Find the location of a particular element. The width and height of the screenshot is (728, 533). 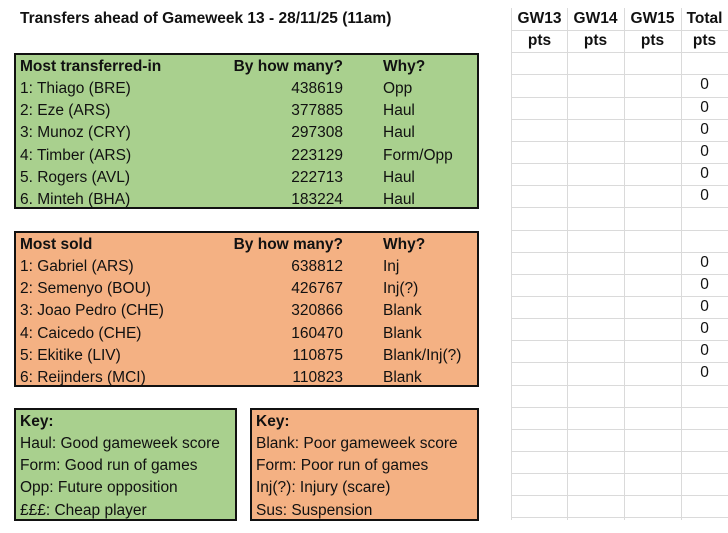

key-item: Blank: Poor gameweek score is located at coordinates (357, 444).